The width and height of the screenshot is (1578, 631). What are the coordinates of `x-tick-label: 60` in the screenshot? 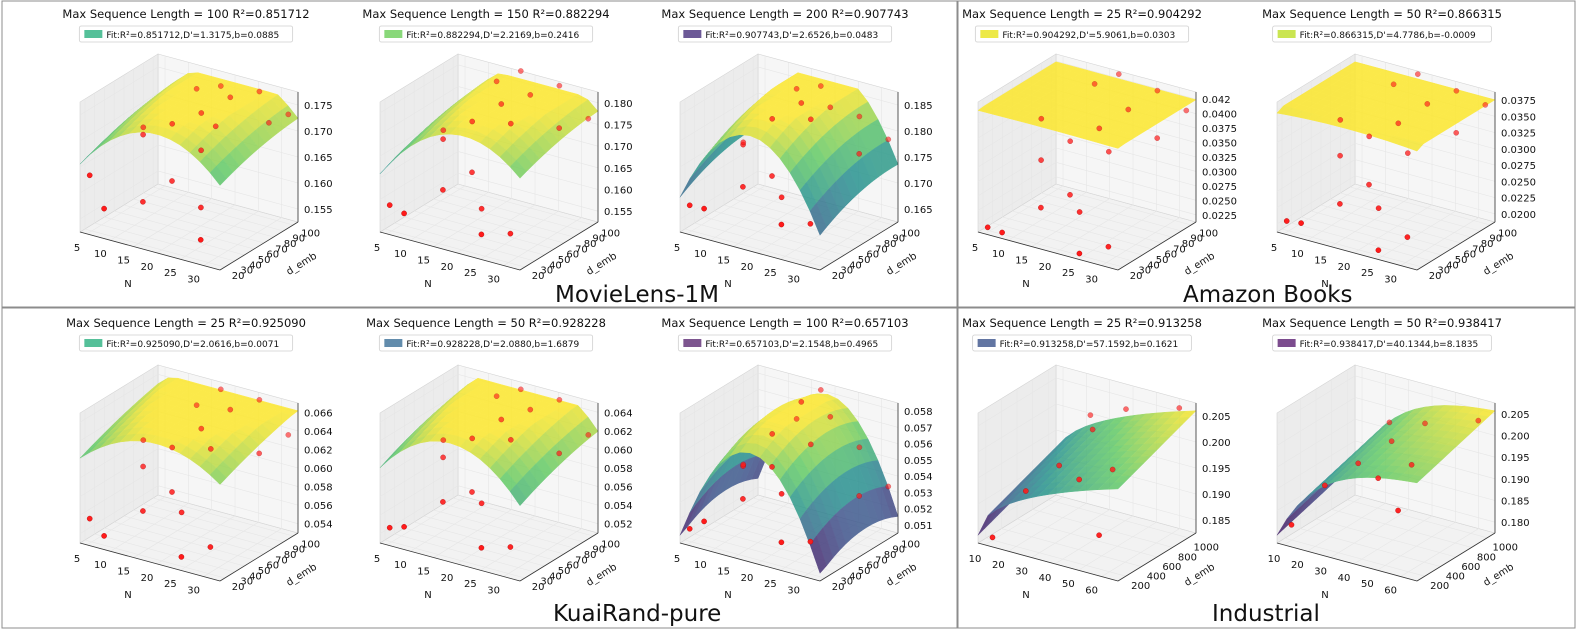 It's located at (1091, 591).